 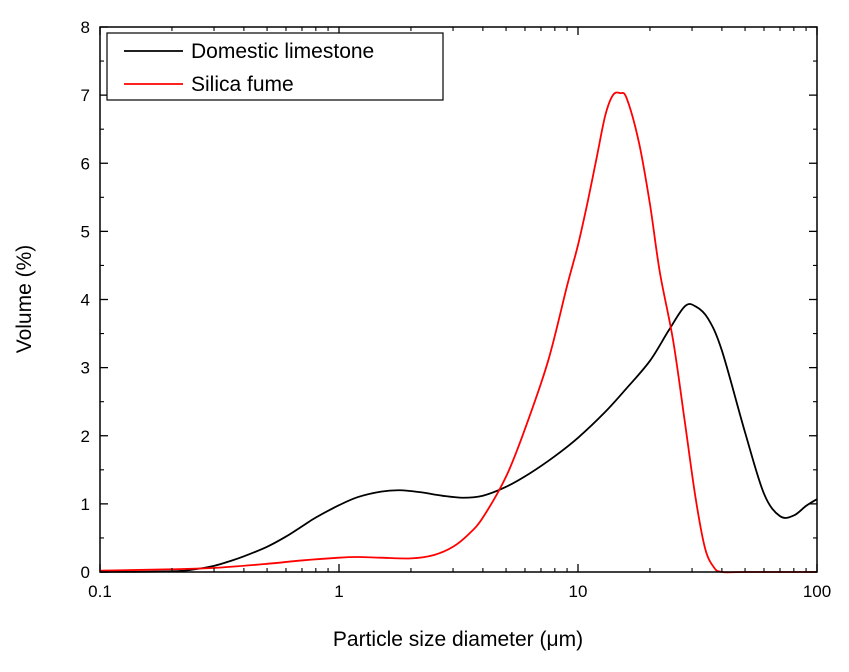 What do you see at coordinates (242, 84) in the screenshot?
I see `legend-label-silica-fume: Silica fume` at bounding box center [242, 84].